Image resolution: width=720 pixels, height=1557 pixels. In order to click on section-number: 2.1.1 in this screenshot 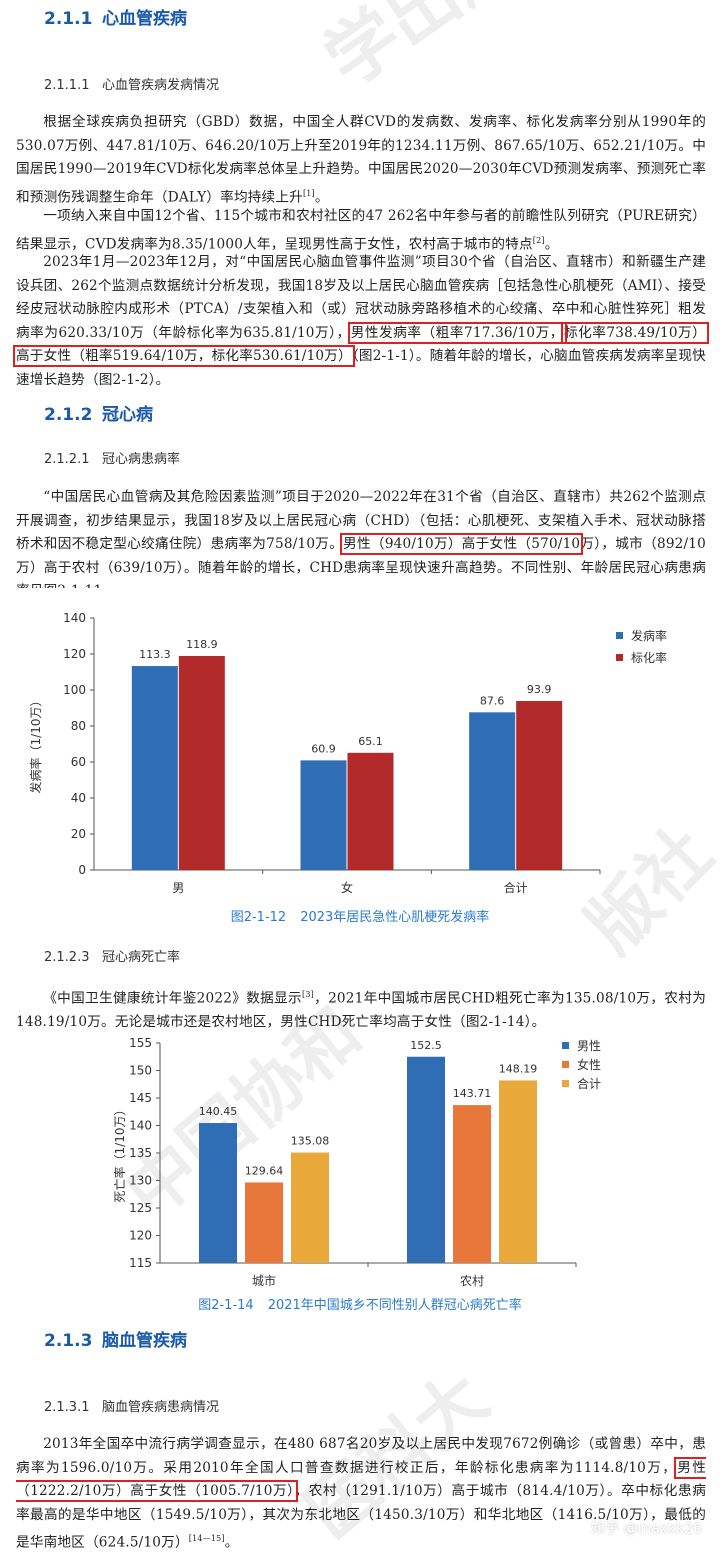, I will do `click(68, 19)`.